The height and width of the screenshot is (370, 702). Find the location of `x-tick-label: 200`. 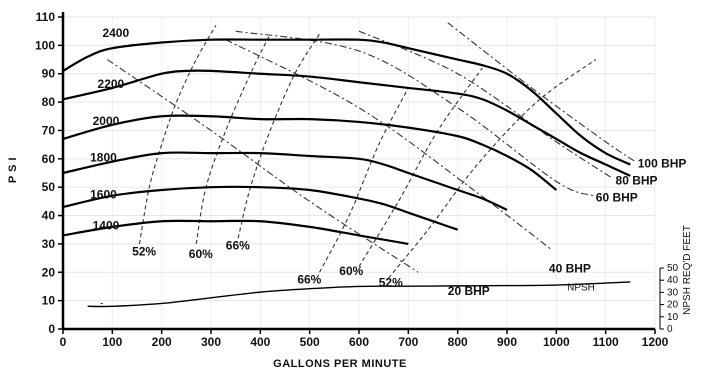

x-tick-label: 200 is located at coordinates (162, 342).